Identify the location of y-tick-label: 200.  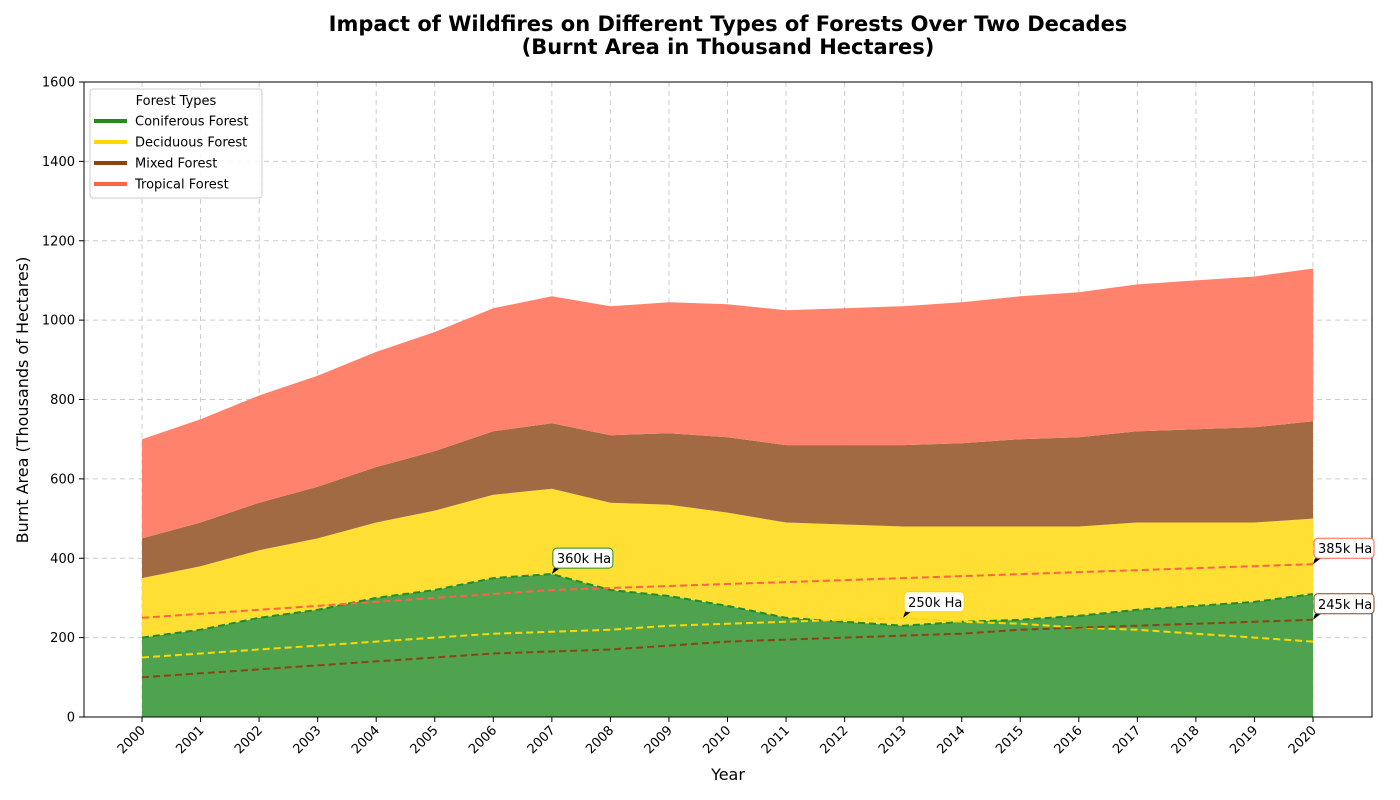
(62, 638).